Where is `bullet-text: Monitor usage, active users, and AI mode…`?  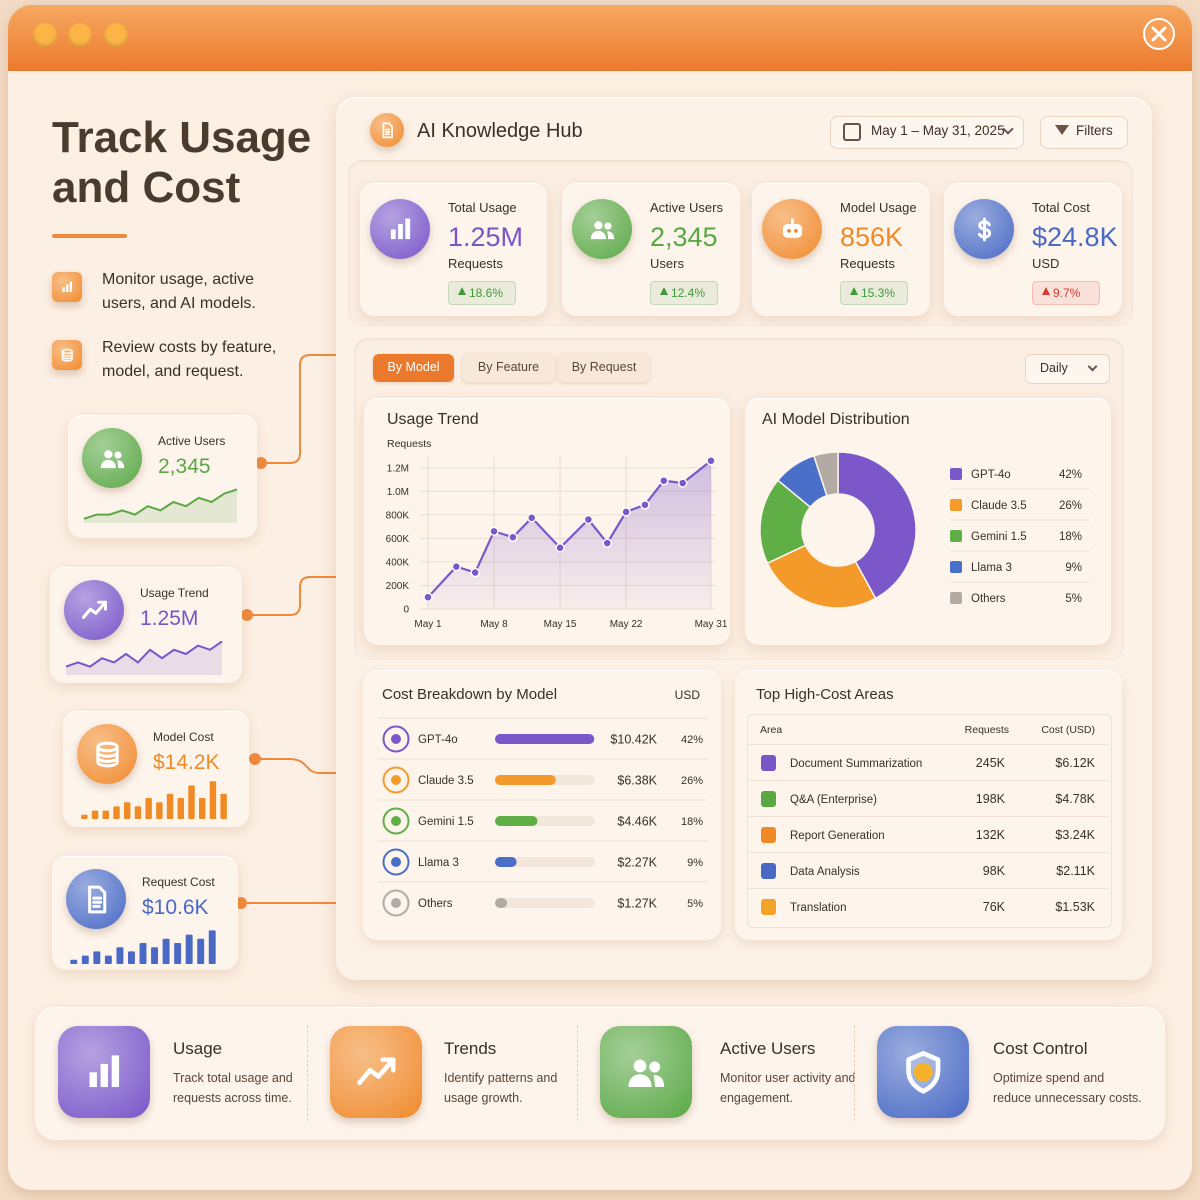 bullet-text: Monitor usage, active users, and AI mode… is located at coordinates (179, 292).